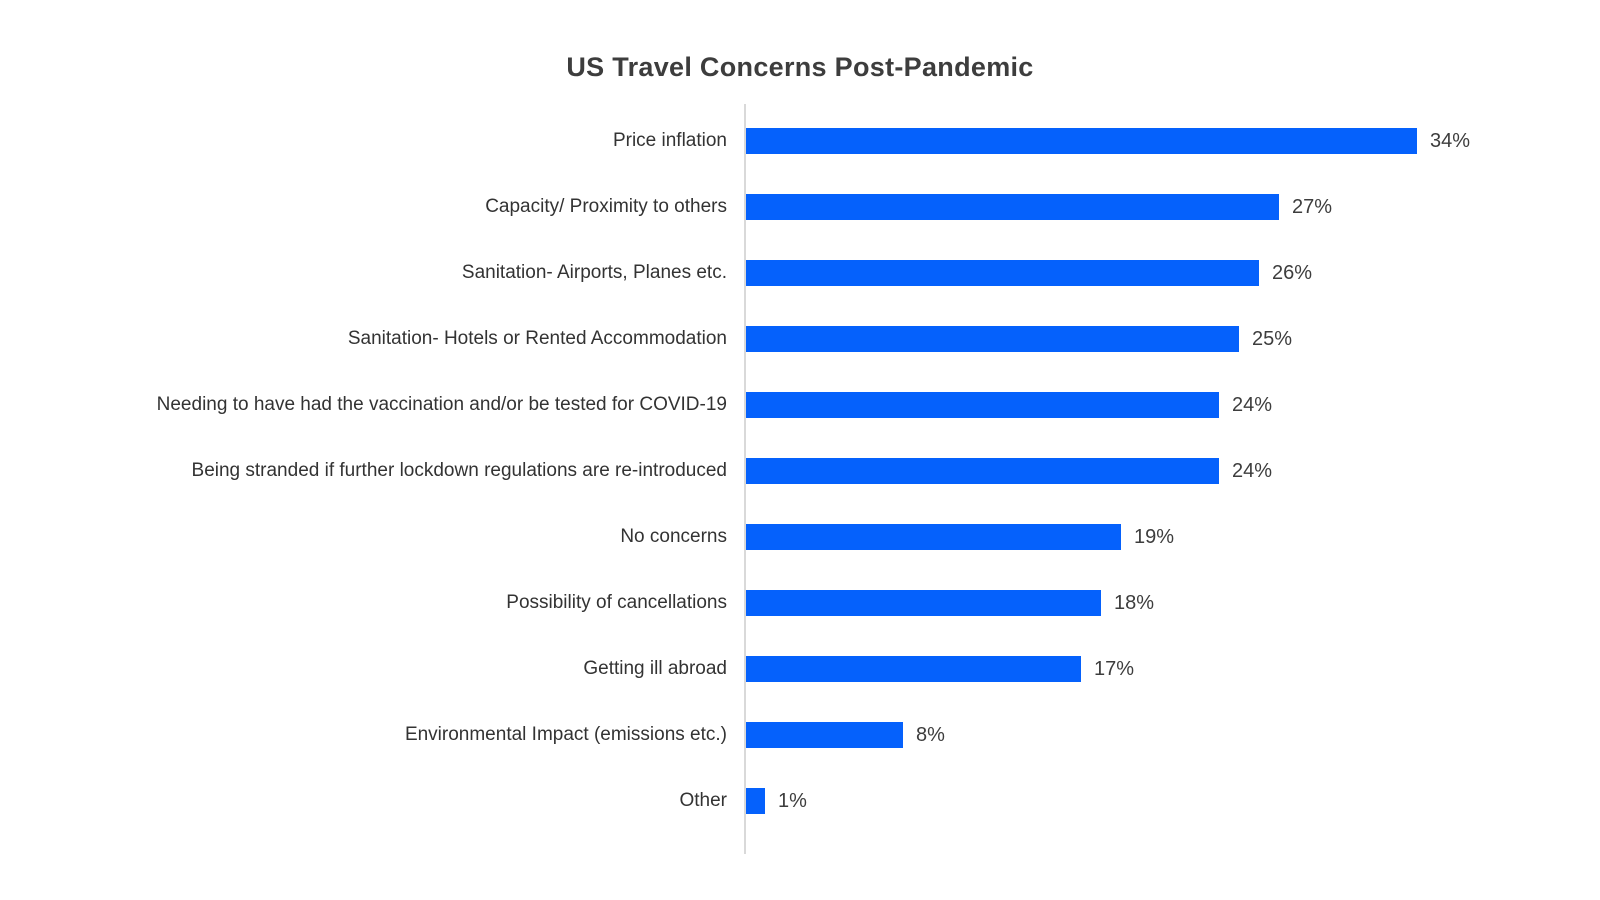  I want to click on bar-area: 34%, so click(1107, 141).